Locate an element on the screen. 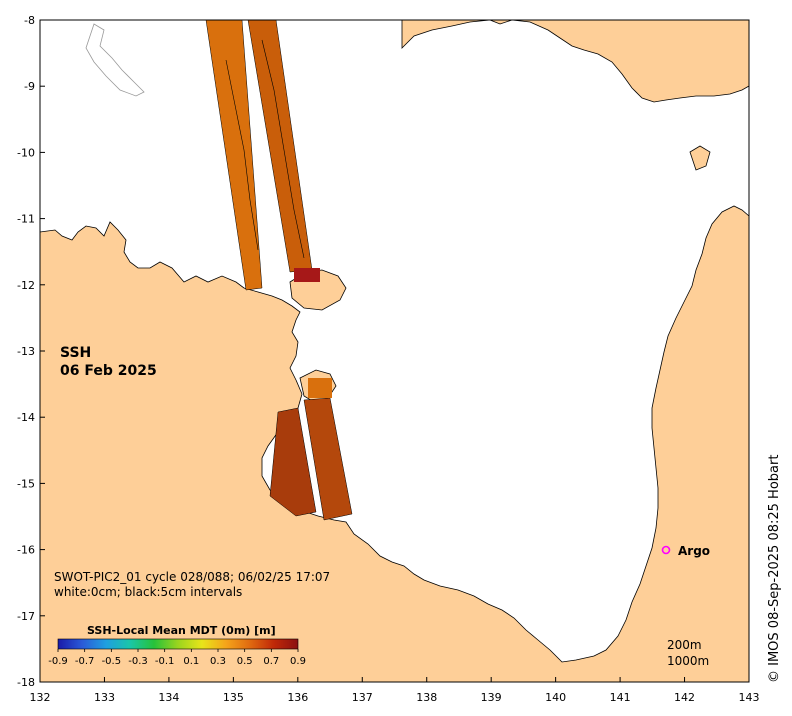 The width and height of the screenshot is (792, 716). colorbar-ticks: -0.9 -0.7 -0.5 -0.3 -0.1 0.1 0.3 0.5 0.7 0.9 is located at coordinates (177, 658).